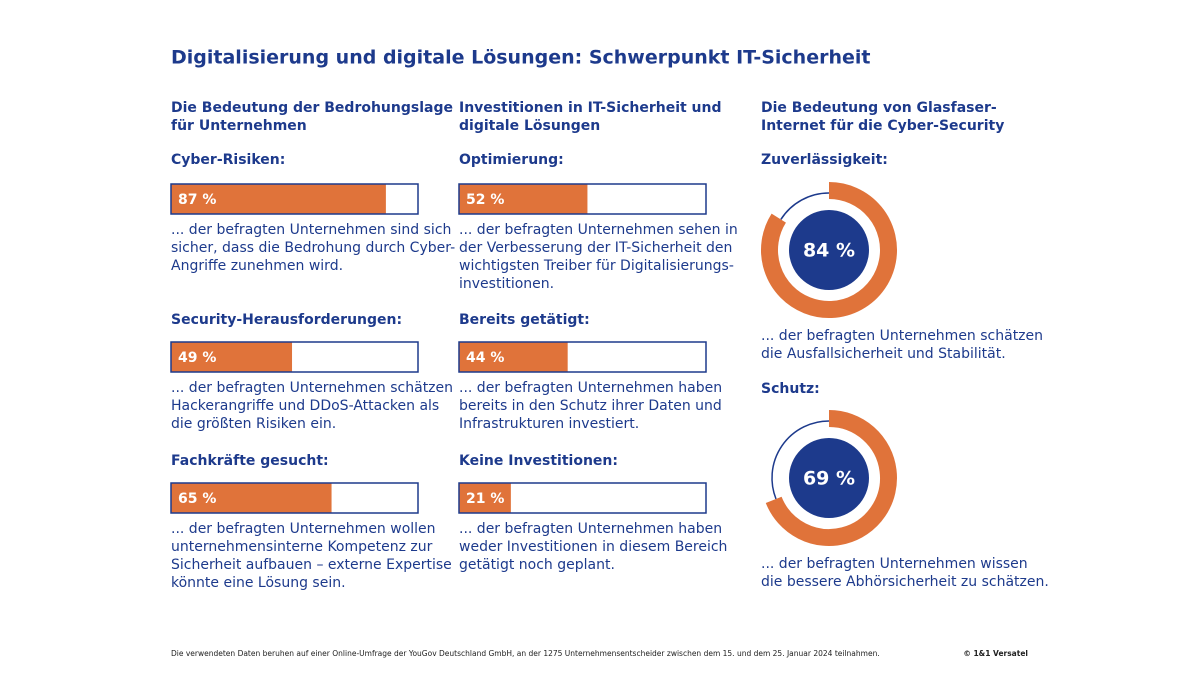 This screenshot has height=675, width=1200. What do you see at coordinates (250, 461) in the screenshot?
I see `item-label: Fachkräfte gesucht:` at bounding box center [250, 461].